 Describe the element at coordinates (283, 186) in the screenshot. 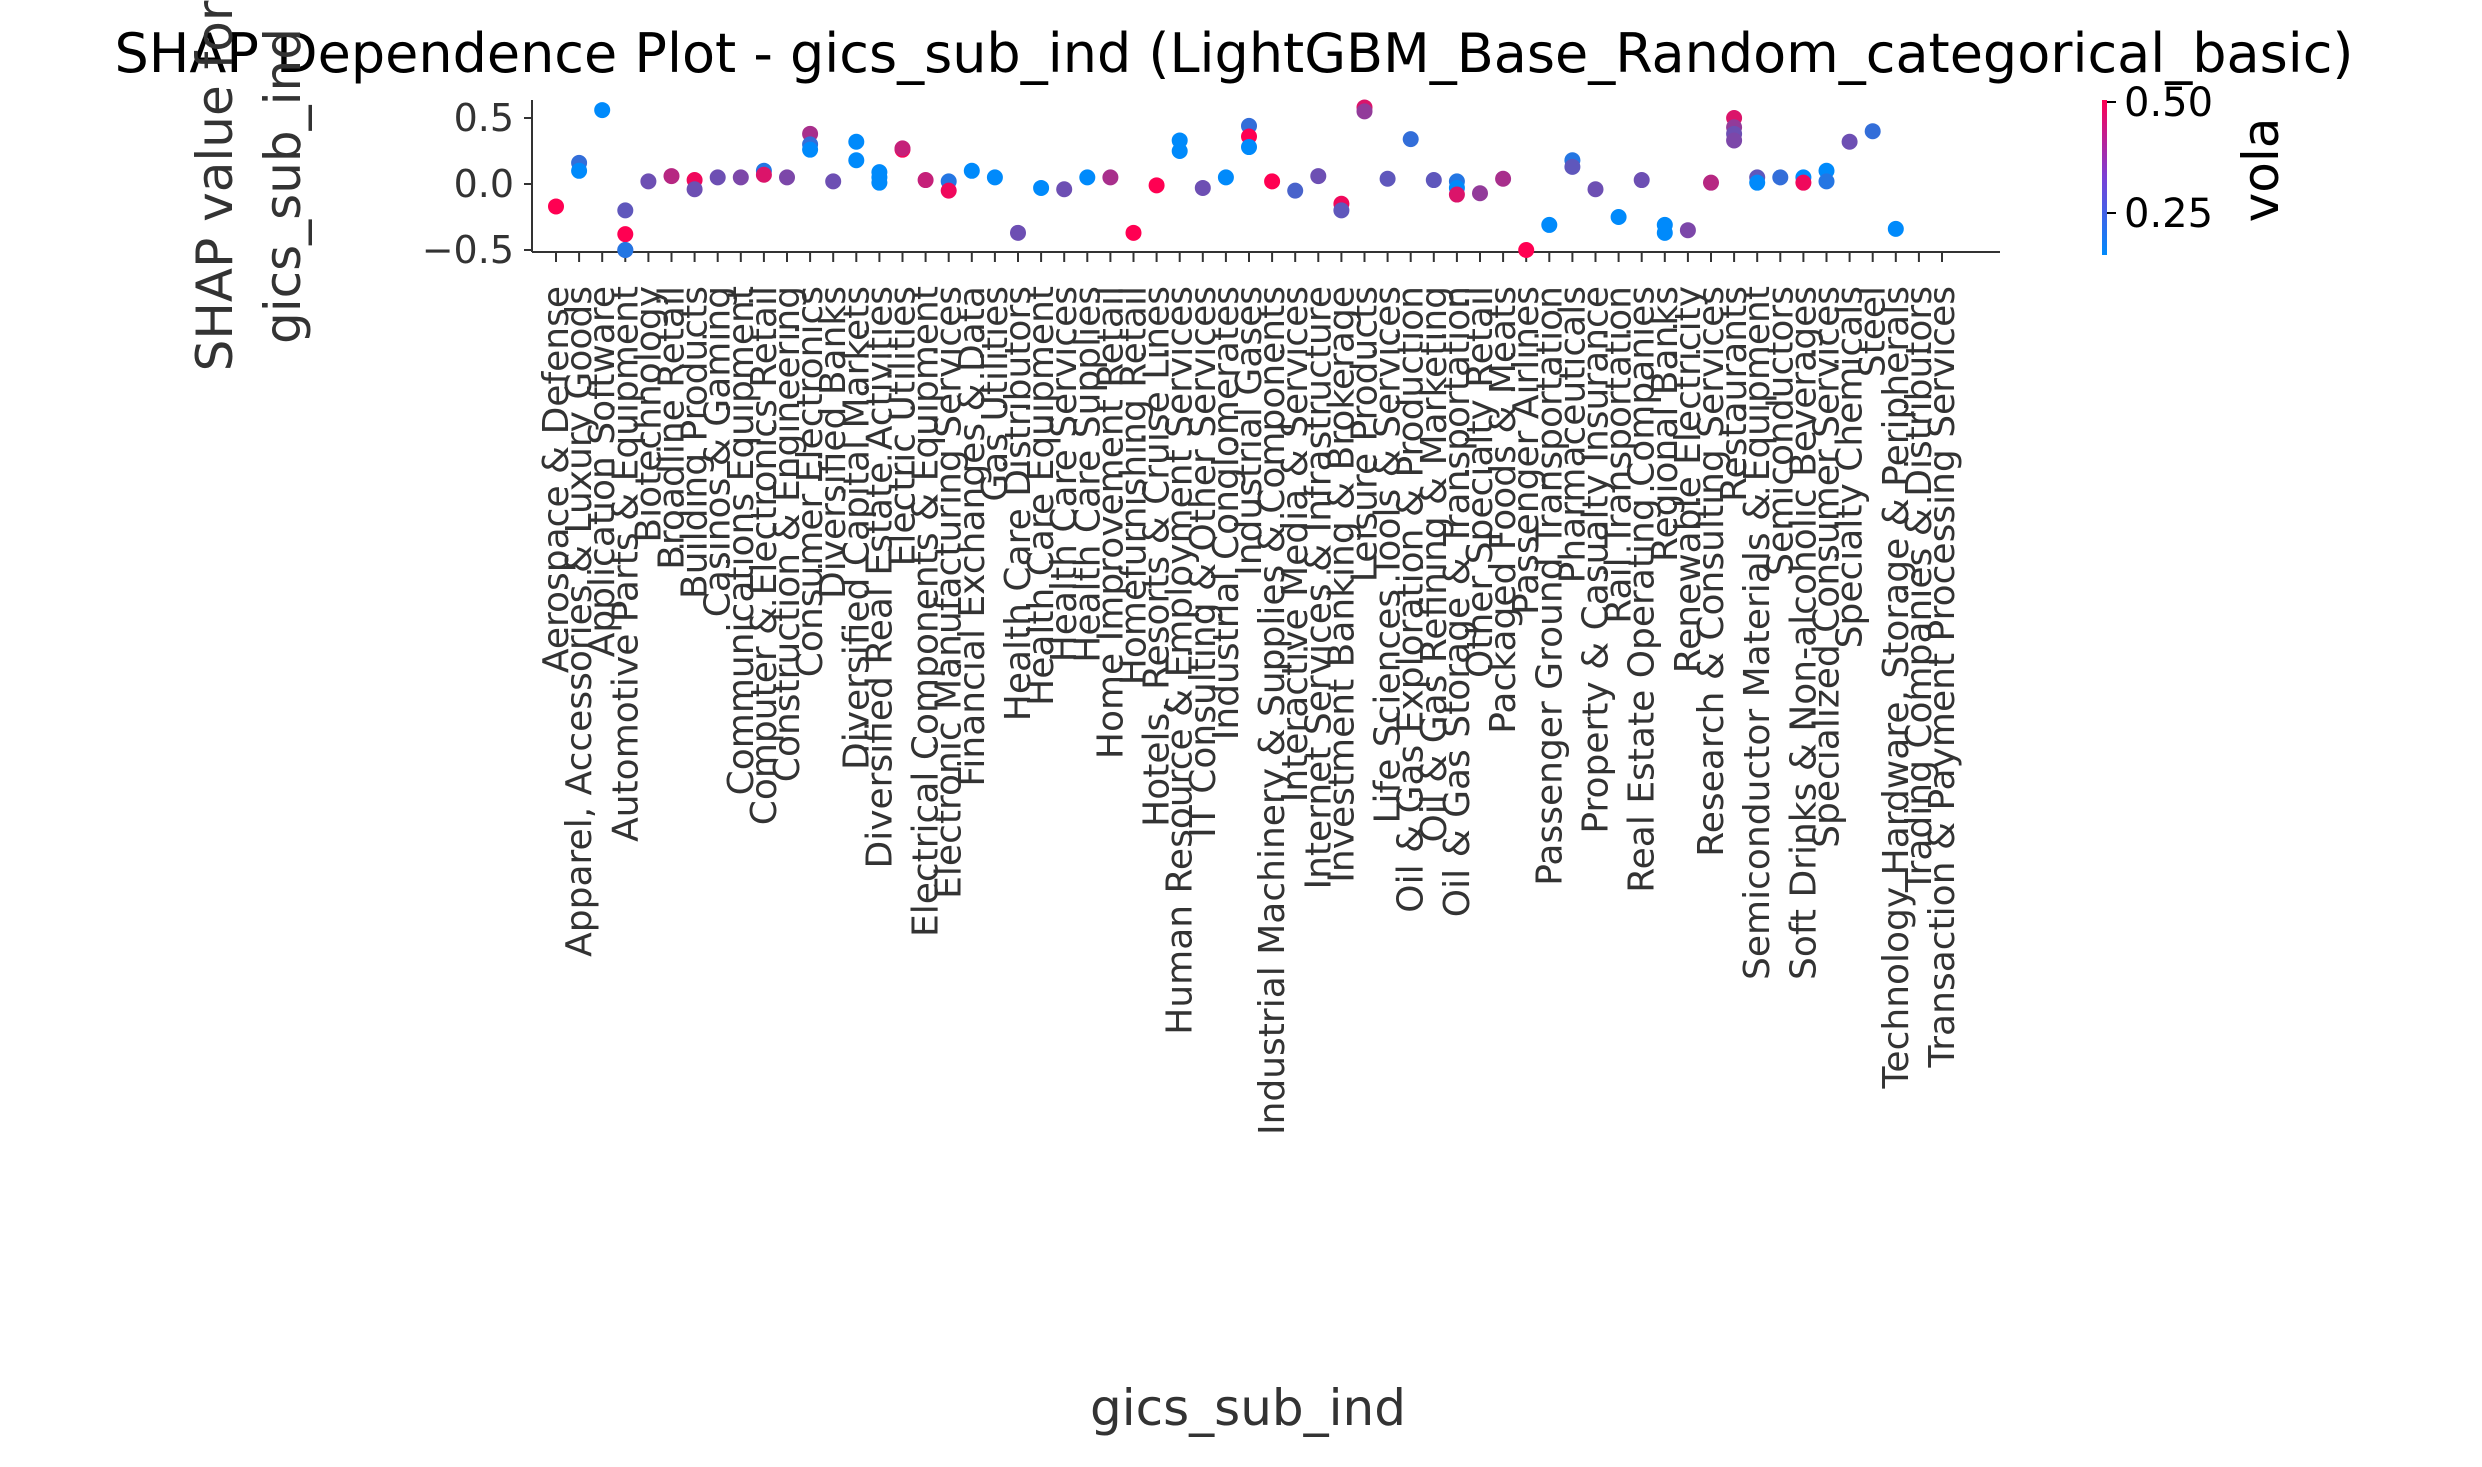

I see `y-axis-label-line-2: gics_sub_ind` at that location.